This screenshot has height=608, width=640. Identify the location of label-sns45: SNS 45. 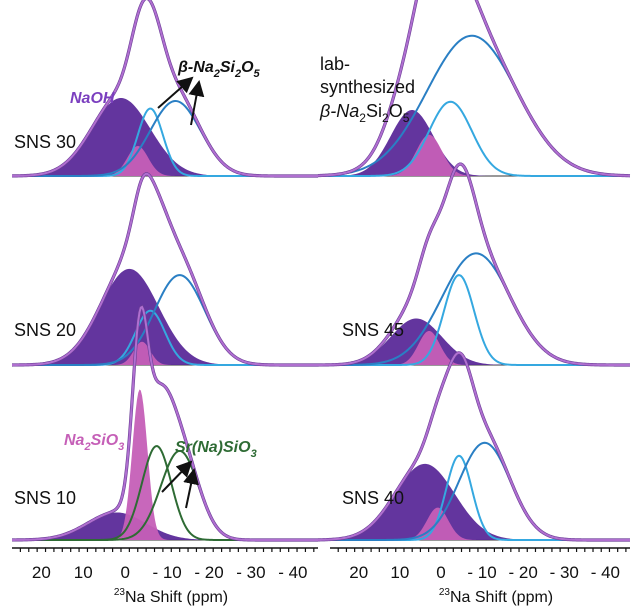
(373, 330).